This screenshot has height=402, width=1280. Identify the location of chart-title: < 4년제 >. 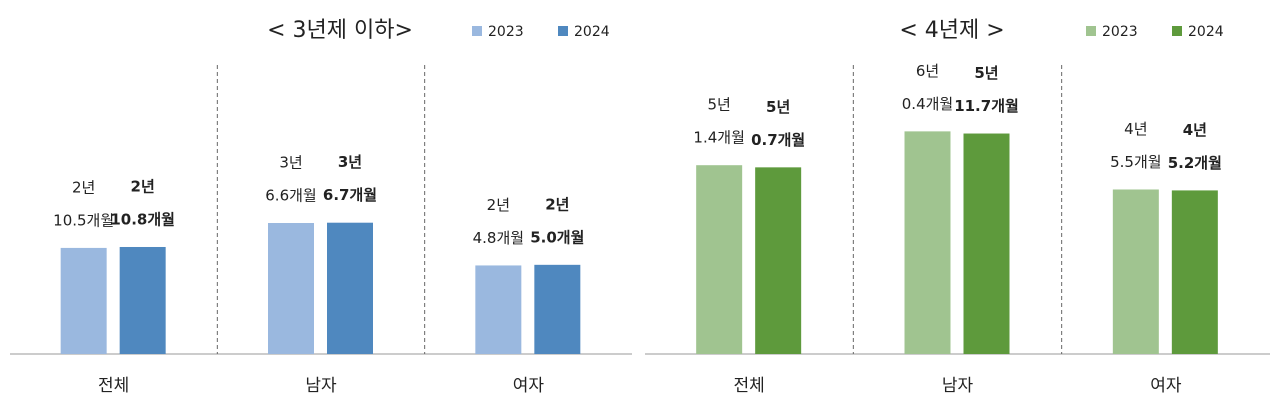
(951, 30).